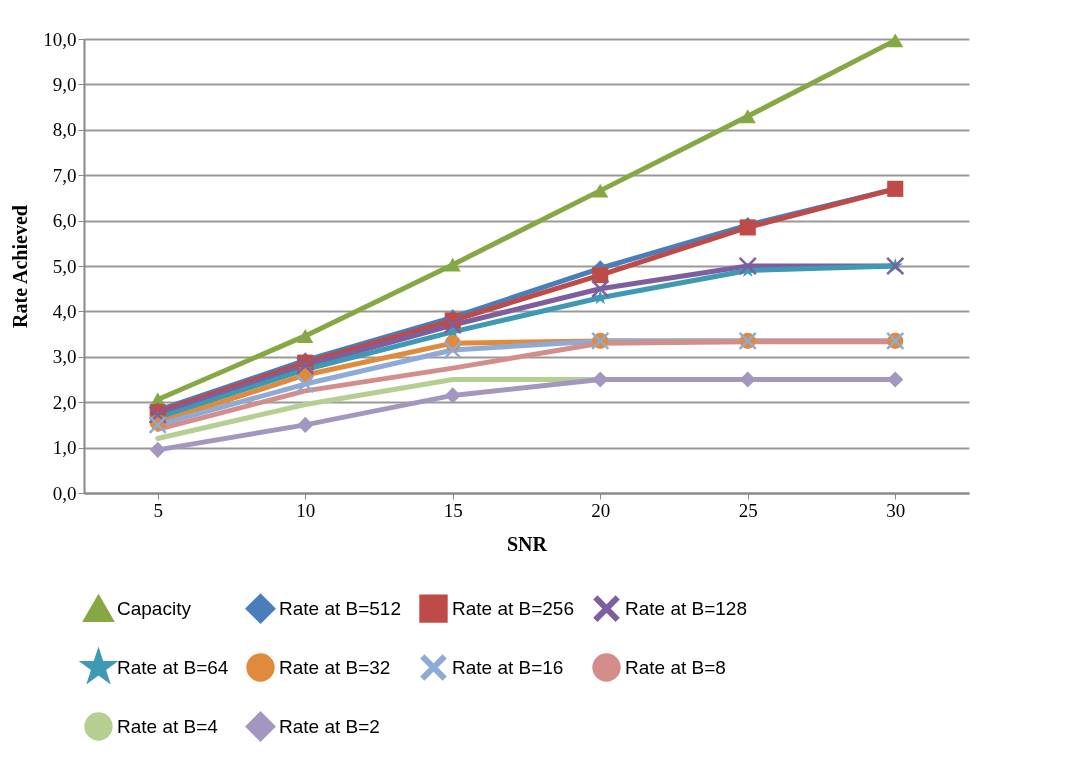  Describe the element at coordinates (64, 175) in the screenshot. I see `y-tick-label: 7,0` at that location.